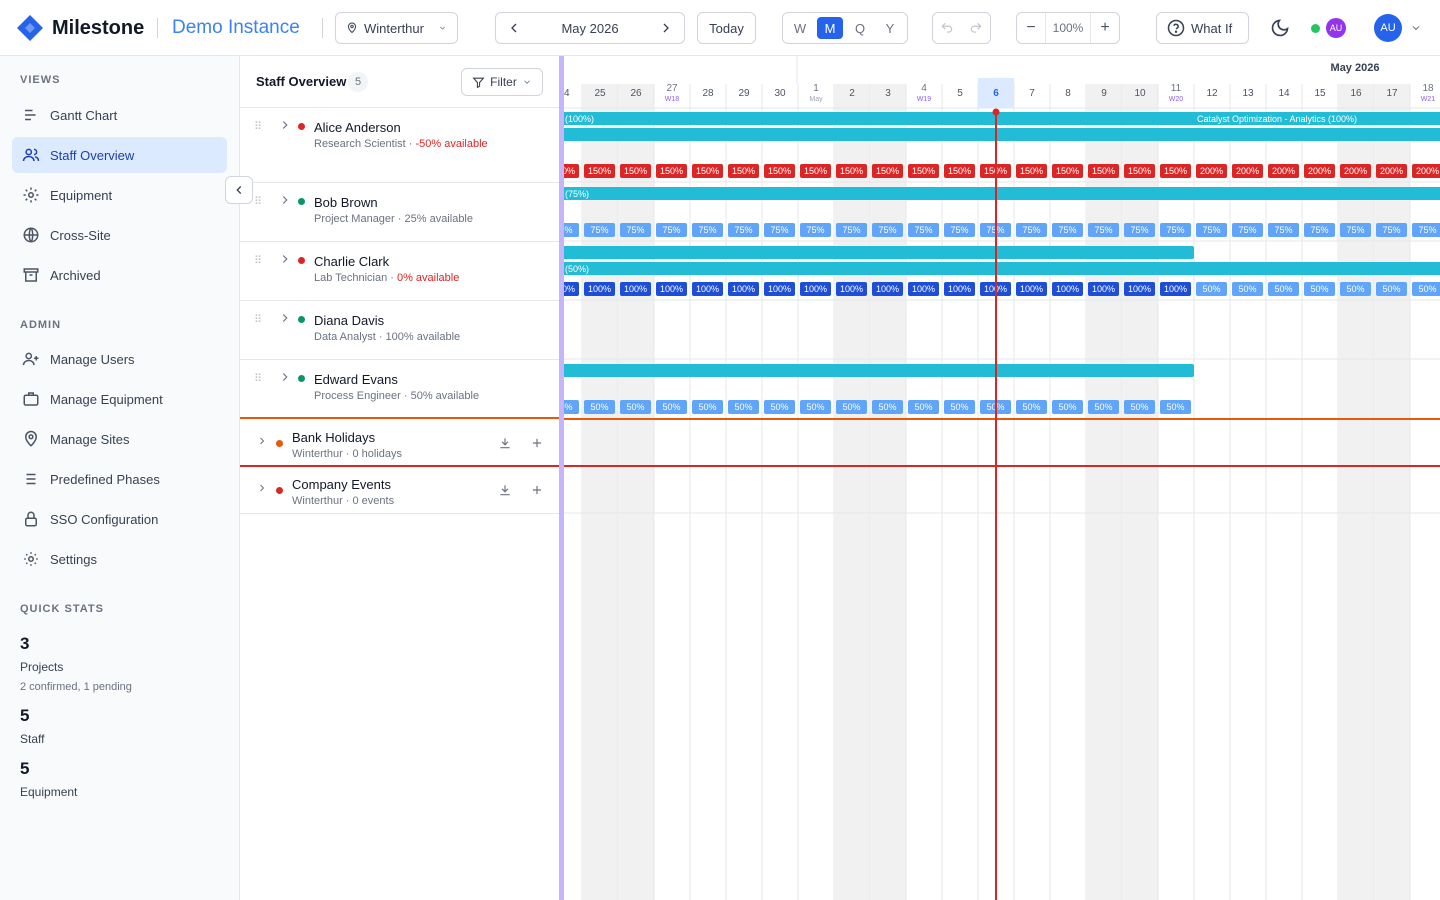 The image size is (1440, 900). Describe the element at coordinates (31, 439) in the screenshot. I see `map-pin-icon` at that location.